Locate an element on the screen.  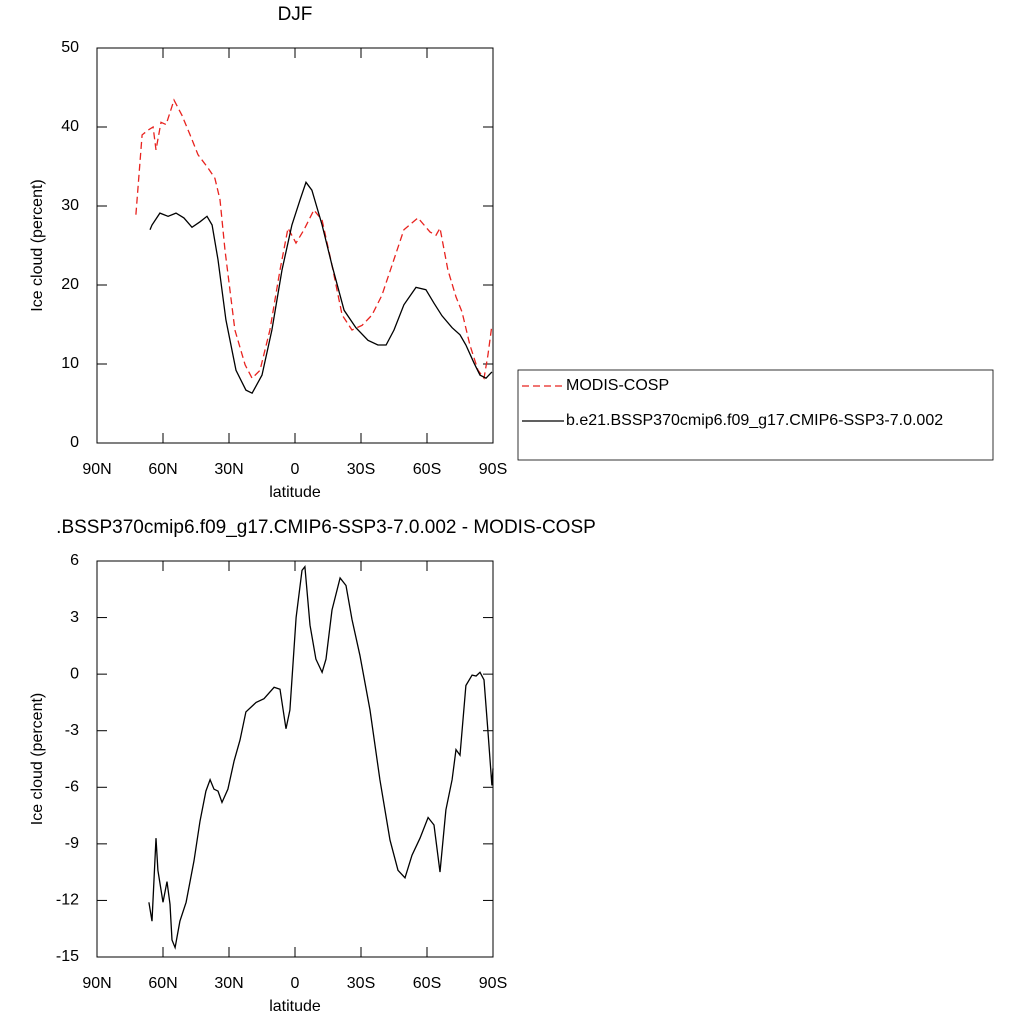
y-tick-label: -9 is located at coordinates (72, 843).